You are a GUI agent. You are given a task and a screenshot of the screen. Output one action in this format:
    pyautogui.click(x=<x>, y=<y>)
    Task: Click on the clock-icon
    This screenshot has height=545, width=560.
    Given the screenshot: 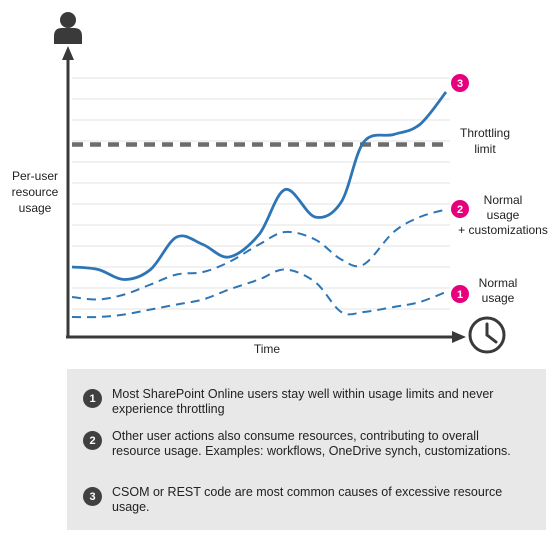 What is the action you would take?
    pyautogui.click(x=487, y=335)
    